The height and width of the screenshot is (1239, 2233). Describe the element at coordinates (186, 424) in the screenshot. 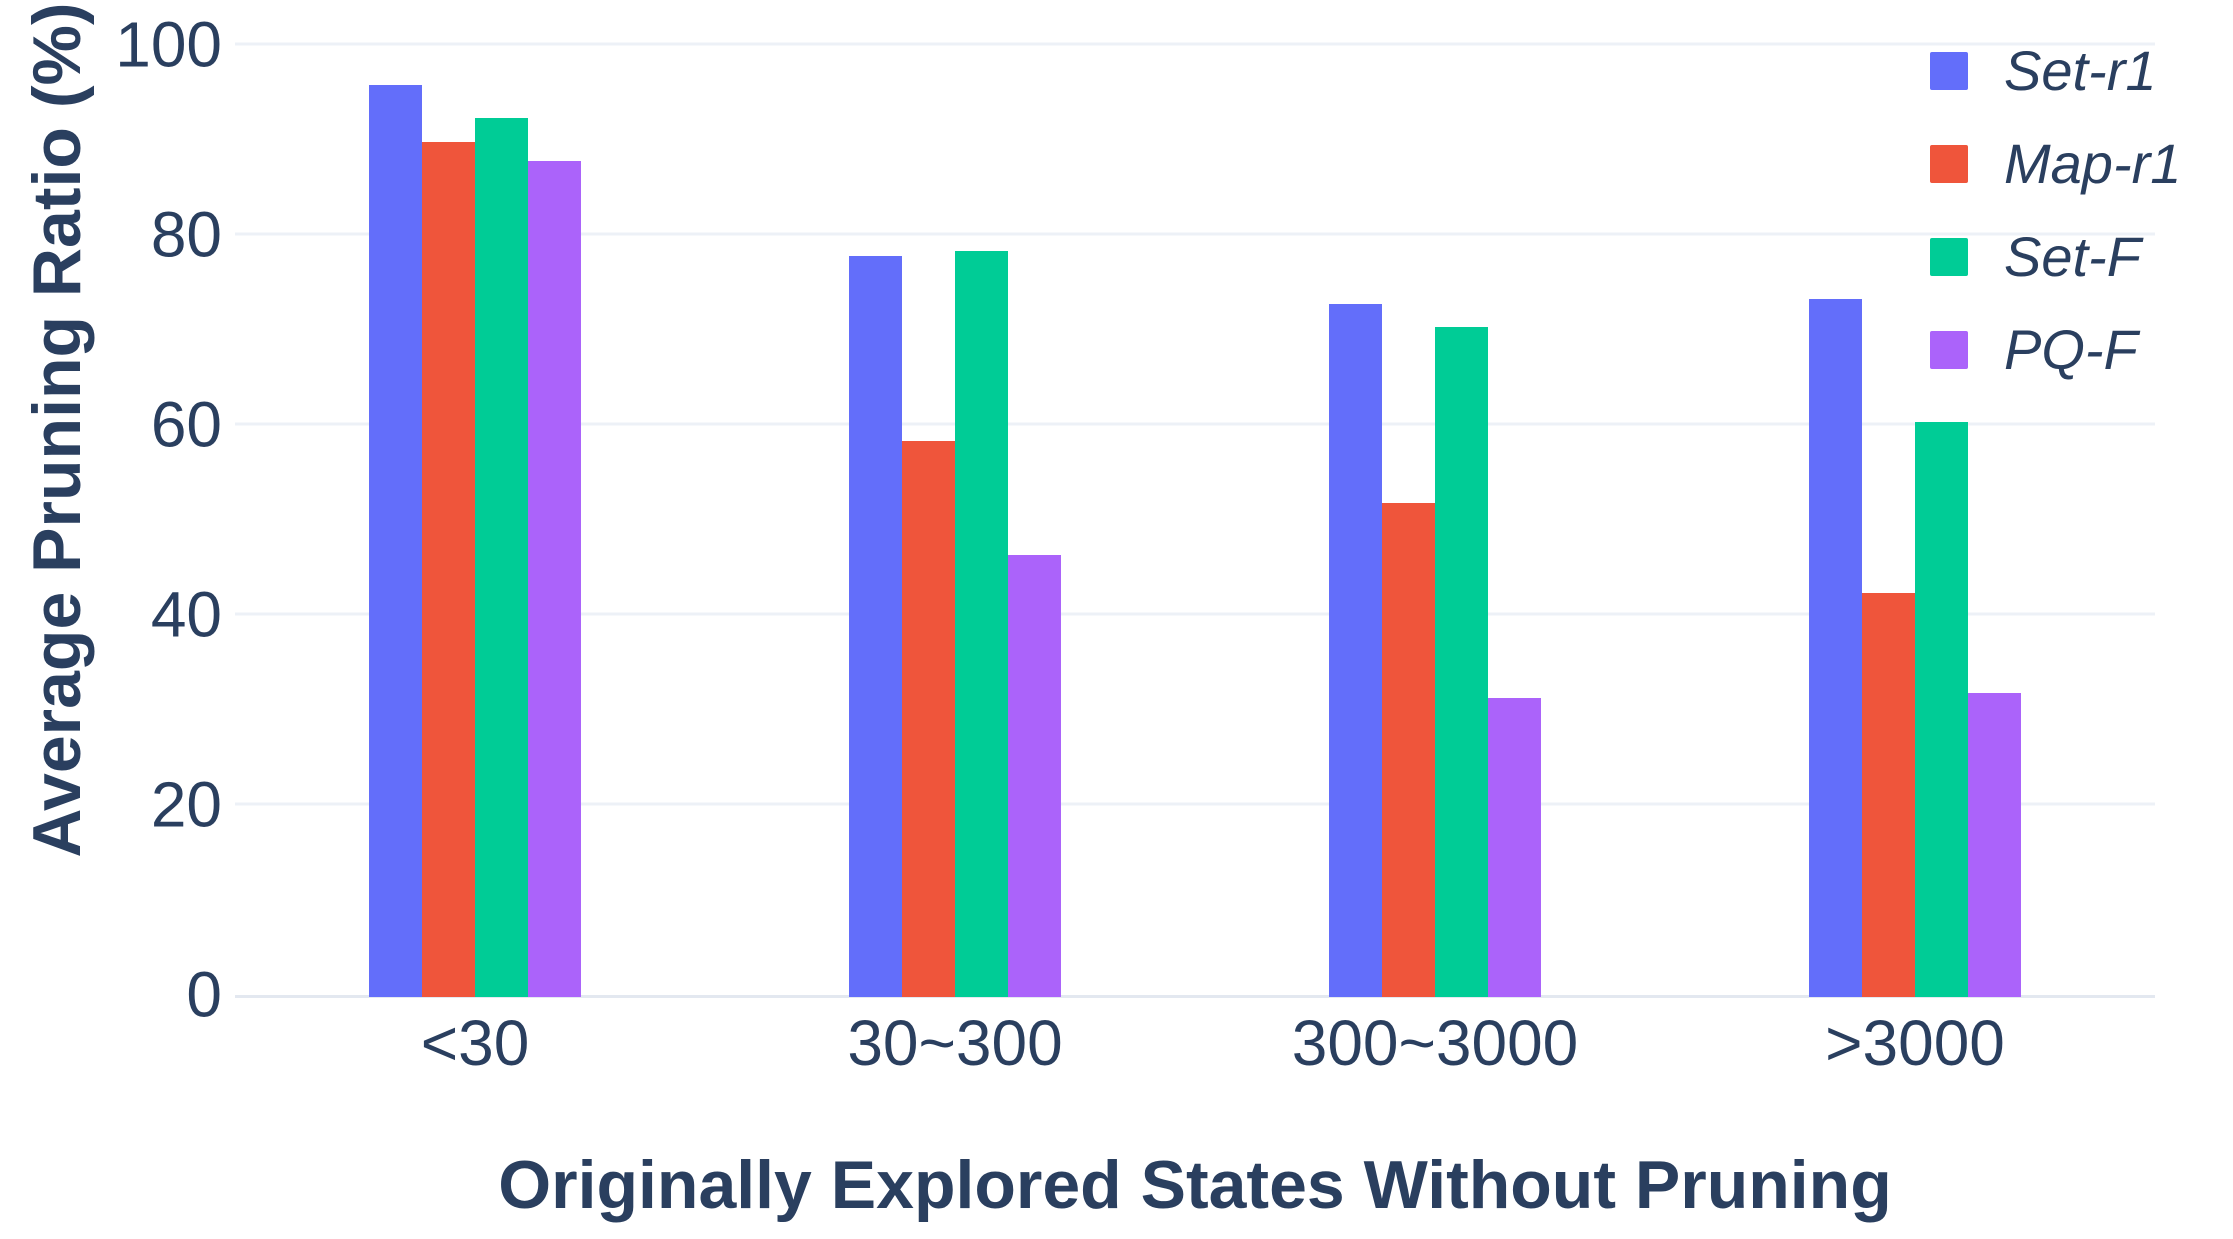

I see `y-tick-label-60: 60` at that location.